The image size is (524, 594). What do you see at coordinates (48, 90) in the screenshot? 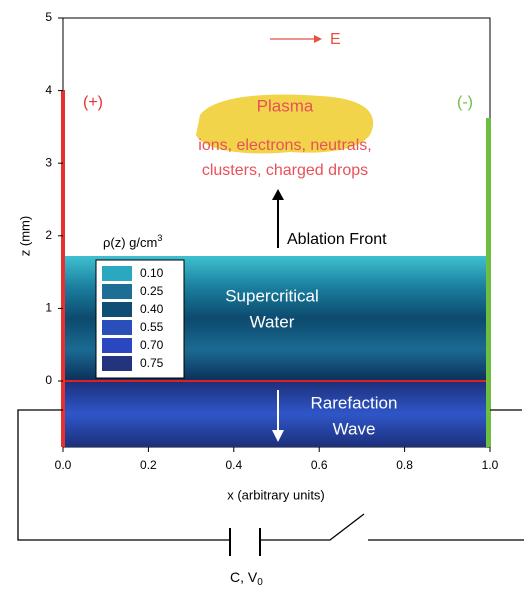
I see `y-tick-label: 4` at bounding box center [48, 90].